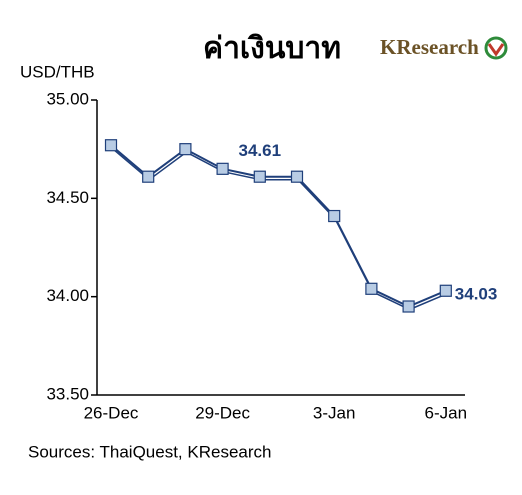  What do you see at coordinates (111, 412) in the screenshot?
I see `x-tick-label: 26-Dec` at bounding box center [111, 412].